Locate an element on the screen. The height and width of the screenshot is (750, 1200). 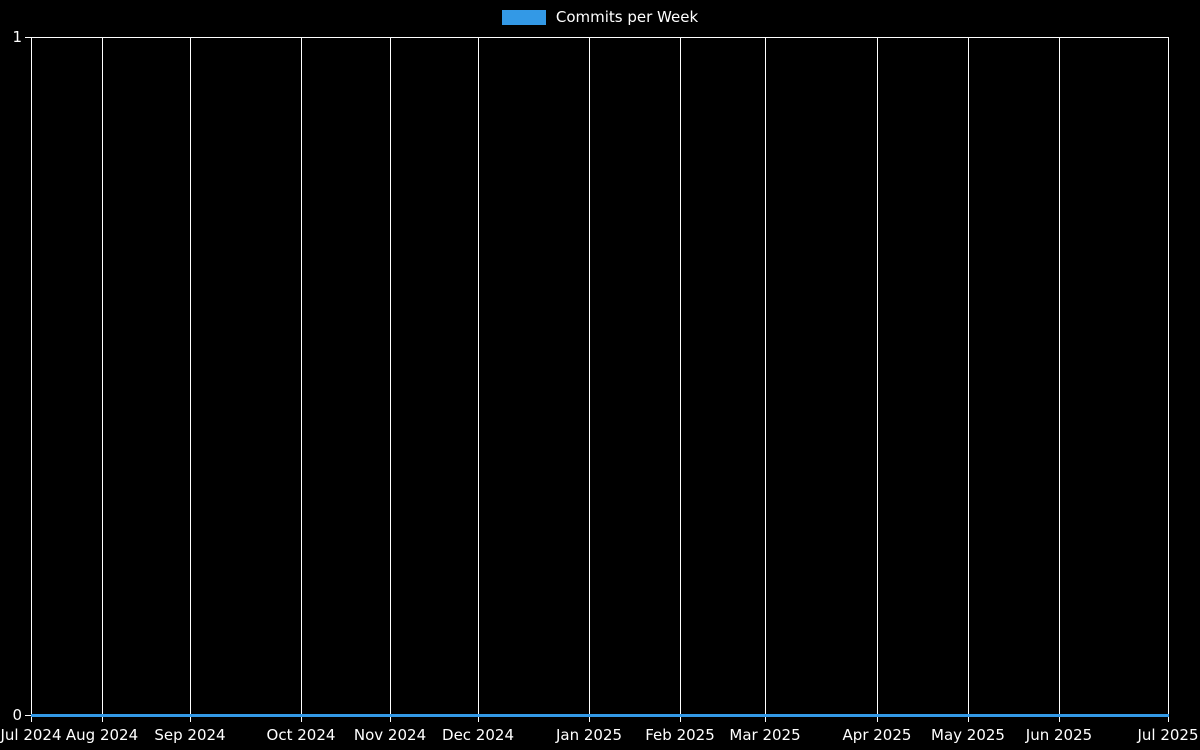
plot-left-axis-line is located at coordinates (31, 376).